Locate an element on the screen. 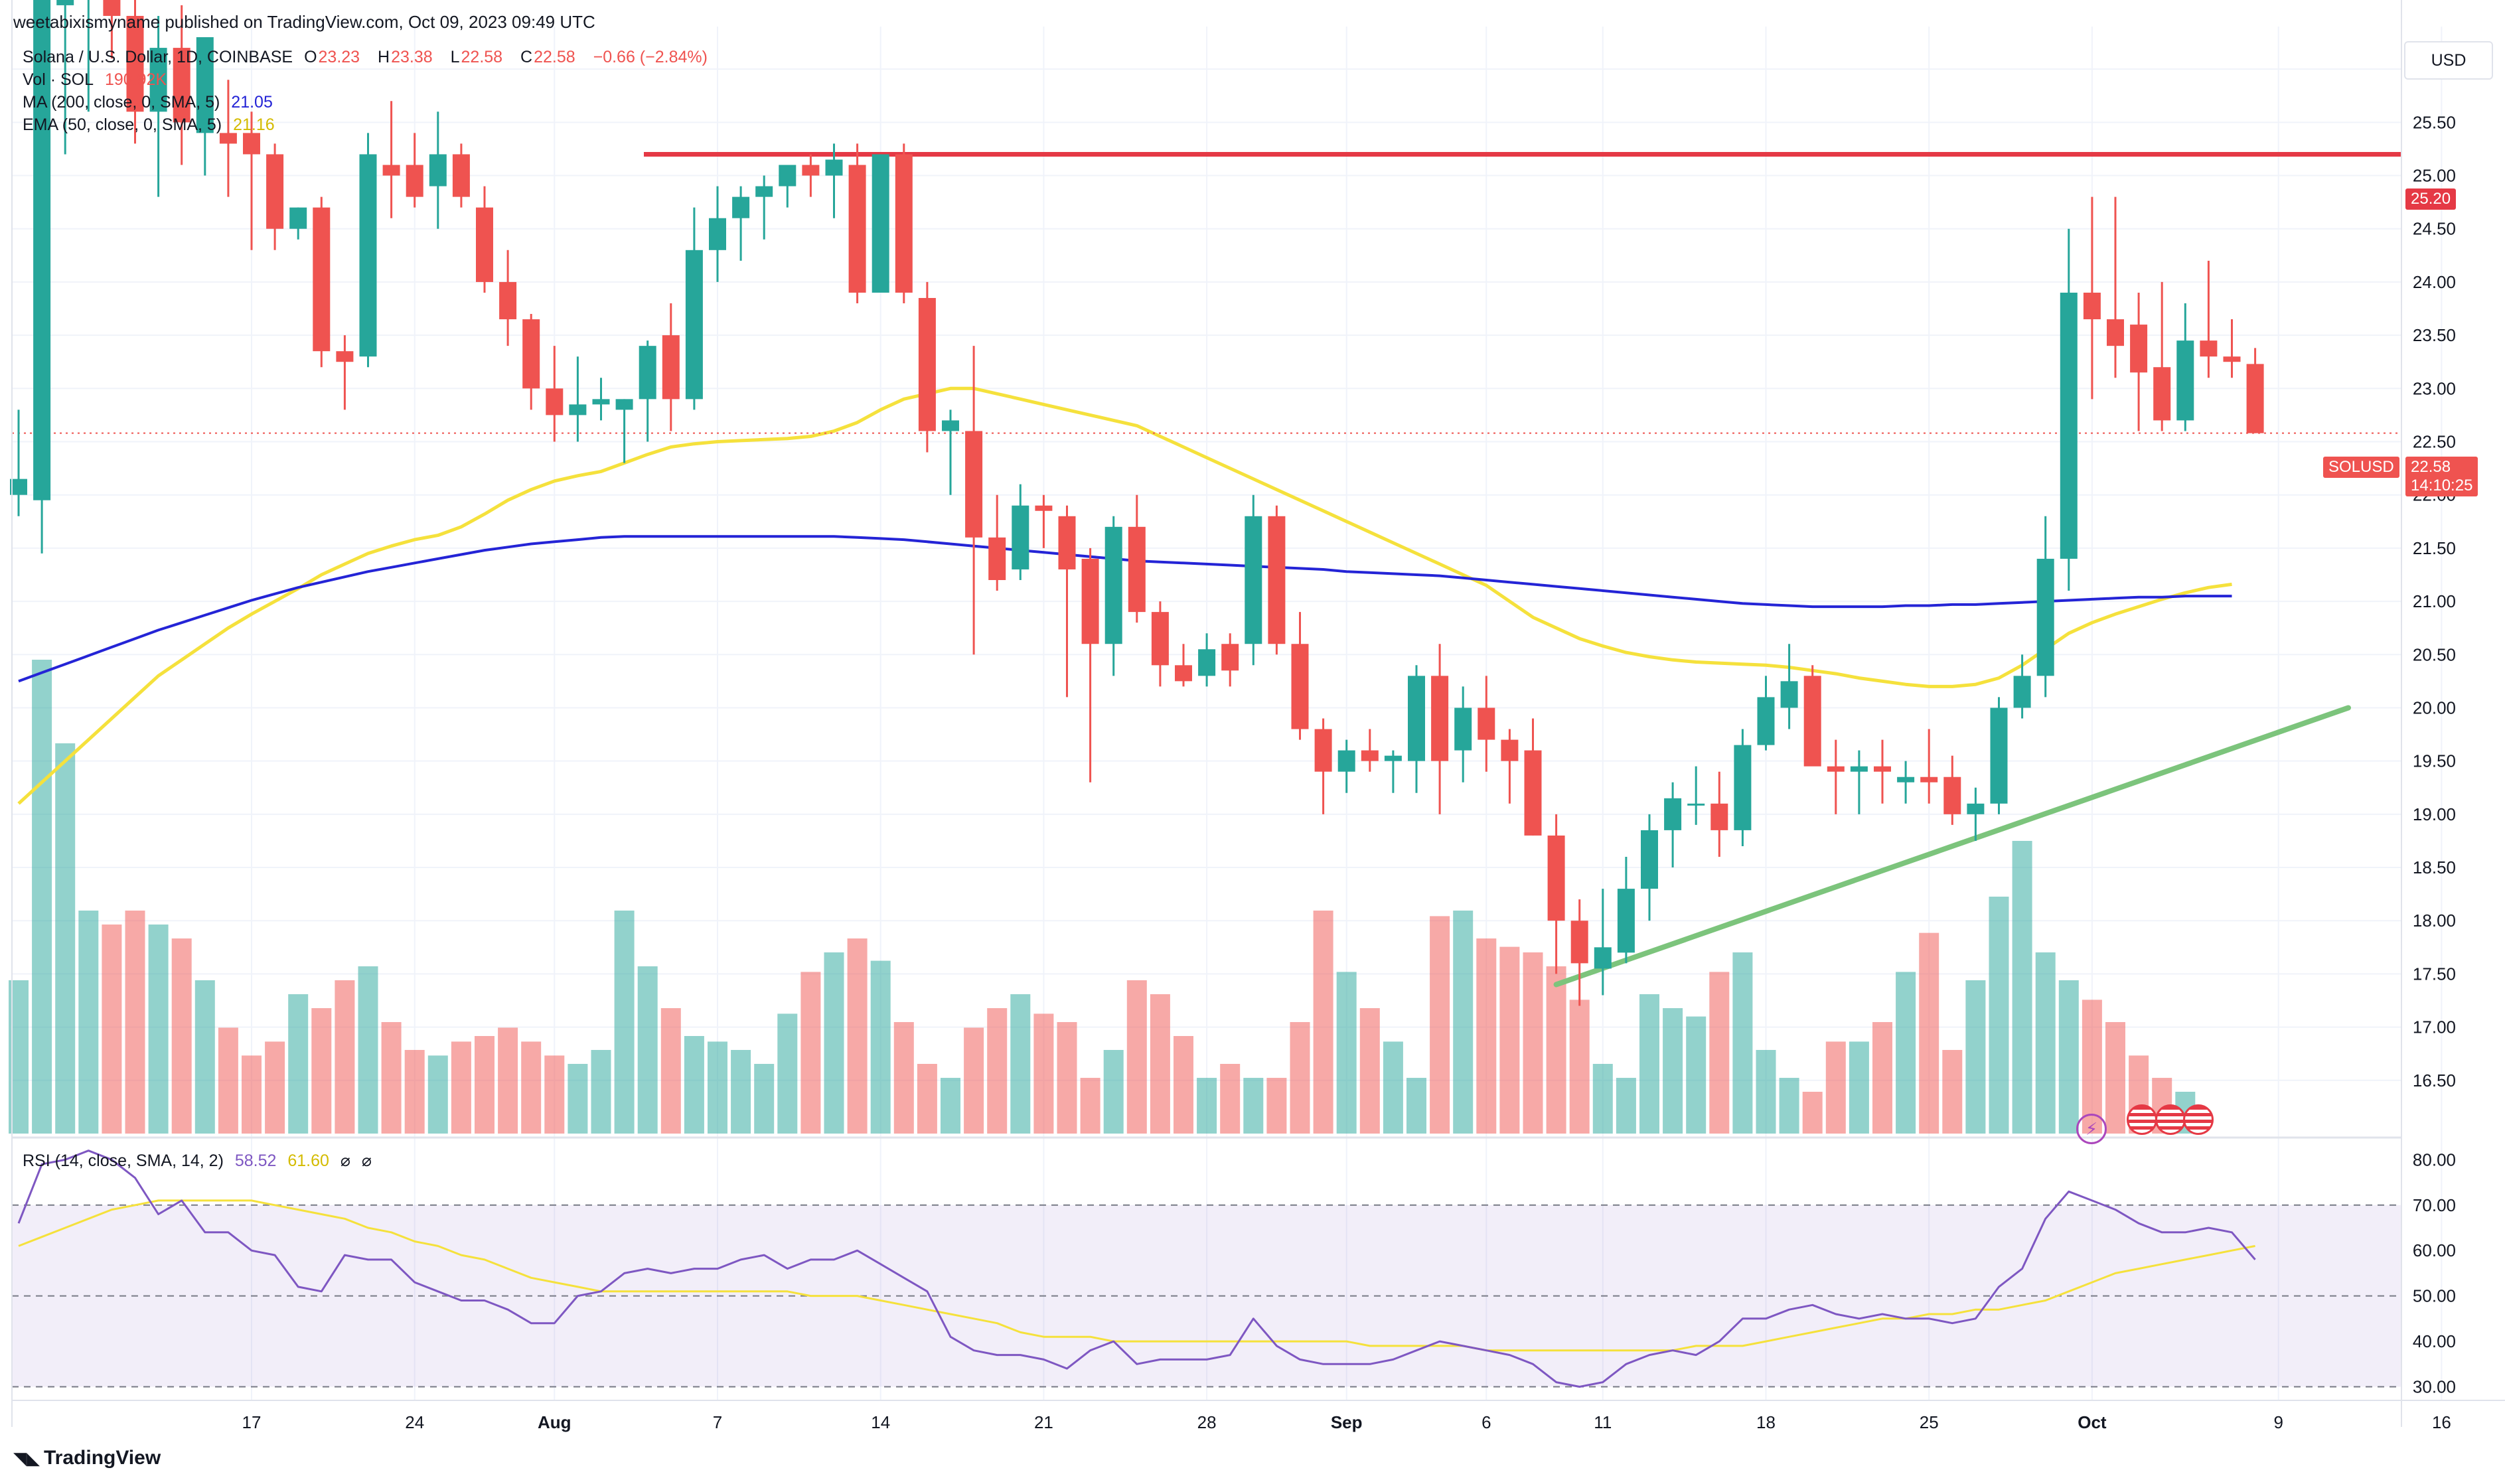 The image size is (2505, 1484). symbol-title: Solana / U.S. Dollar, 1D, COINBASE is located at coordinates (158, 57).